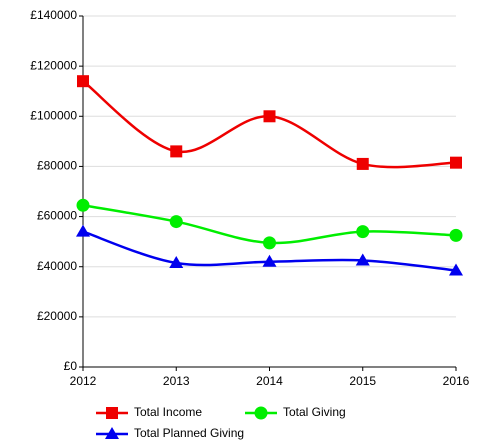 The image size is (477, 443). I want to click on y-tick-label: £120000, so click(53, 65).